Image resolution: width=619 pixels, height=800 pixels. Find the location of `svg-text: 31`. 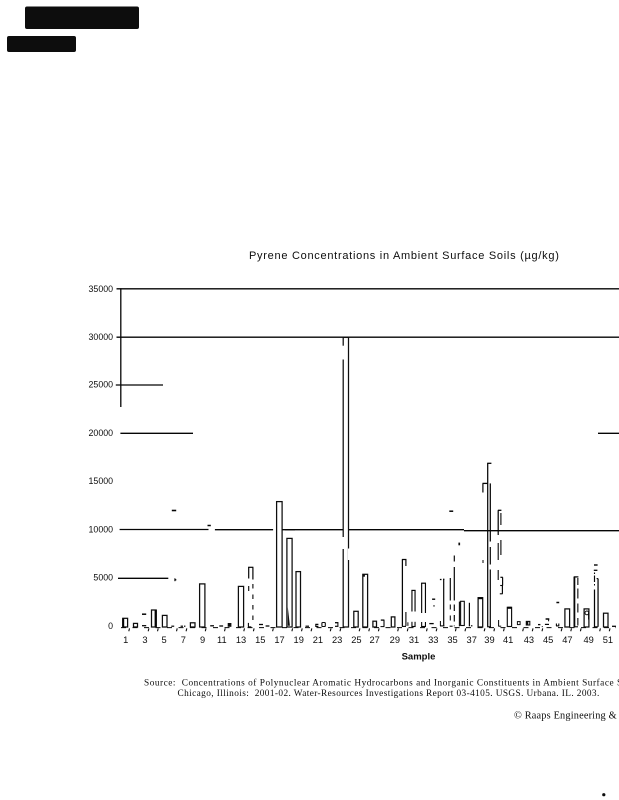

svg-text: 31 is located at coordinates (414, 640).